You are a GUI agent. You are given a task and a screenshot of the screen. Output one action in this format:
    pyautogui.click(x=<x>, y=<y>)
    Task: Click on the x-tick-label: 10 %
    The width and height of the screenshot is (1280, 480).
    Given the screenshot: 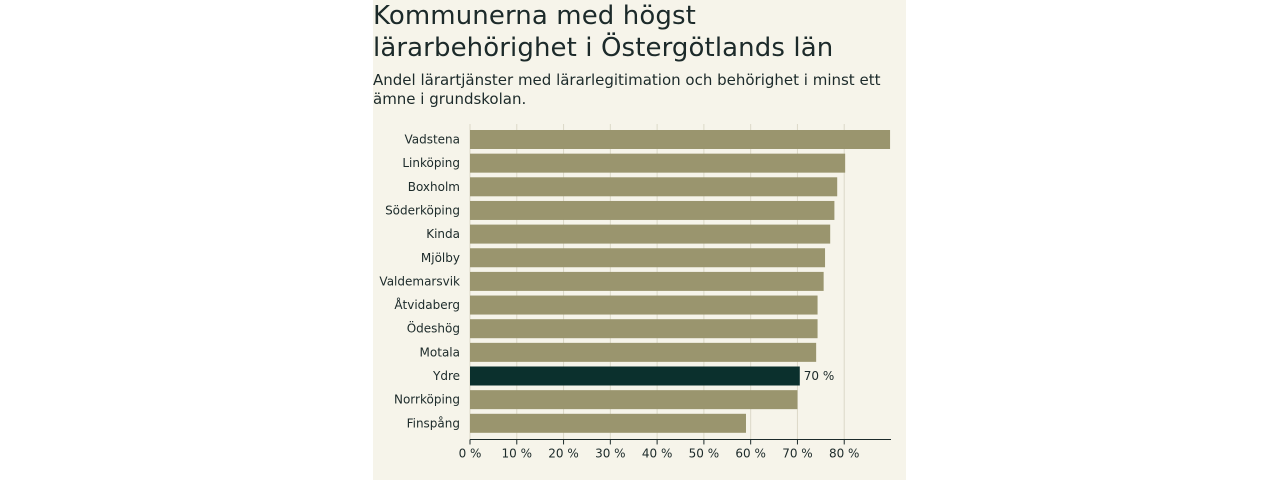 What is the action you would take?
    pyautogui.click(x=517, y=453)
    